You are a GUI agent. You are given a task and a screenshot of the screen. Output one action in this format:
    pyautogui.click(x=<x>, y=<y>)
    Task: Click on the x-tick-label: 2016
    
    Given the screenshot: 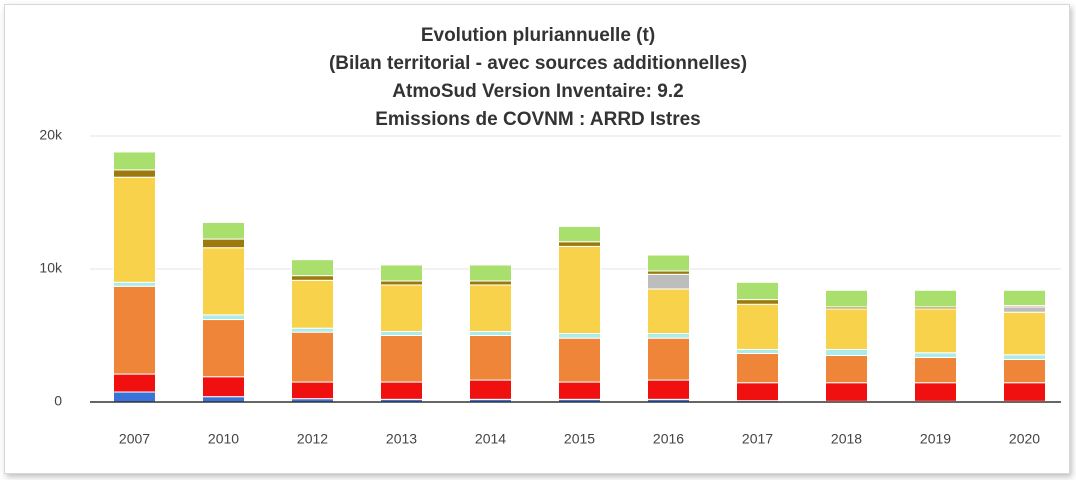 What is the action you would take?
    pyautogui.click(x=668, y=439)
    